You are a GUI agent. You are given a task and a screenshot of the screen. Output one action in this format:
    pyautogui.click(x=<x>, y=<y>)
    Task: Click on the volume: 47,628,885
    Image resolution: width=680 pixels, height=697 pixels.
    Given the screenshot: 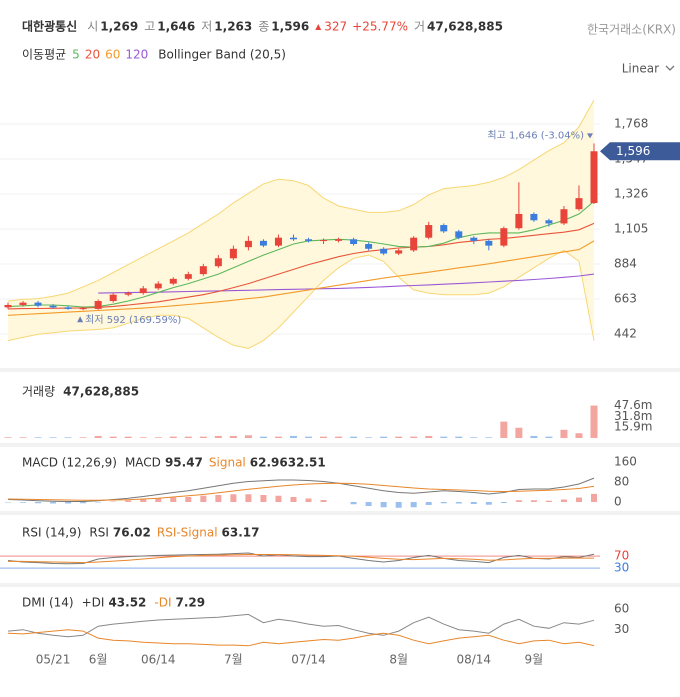 What is the action you would take?
    pyautogui.click(x=465, y=27)
    